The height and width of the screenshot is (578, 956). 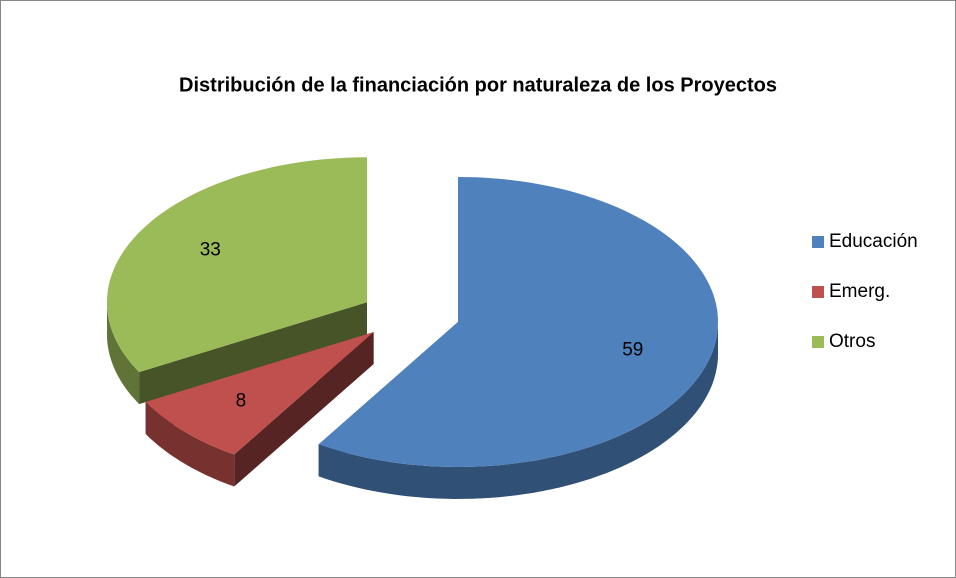 What do you see at coordinates (210, 250) in the screenshot?
I see `data-label: 33` at bounding box center [210, 250].